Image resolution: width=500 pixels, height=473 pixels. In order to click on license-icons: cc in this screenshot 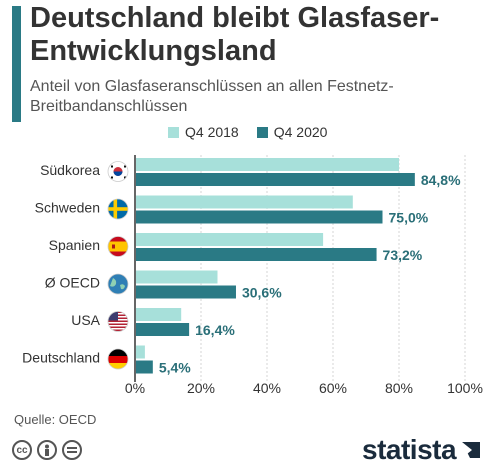, I will do `click(49, 450)`.